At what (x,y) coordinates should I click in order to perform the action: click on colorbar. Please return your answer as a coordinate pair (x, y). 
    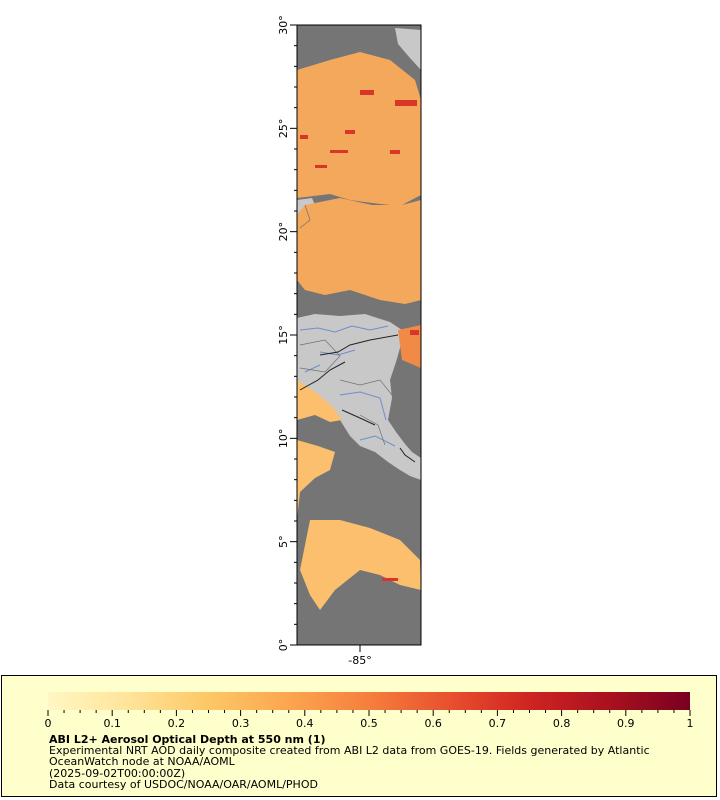
    Looking at the image, I should click on (369, 701).